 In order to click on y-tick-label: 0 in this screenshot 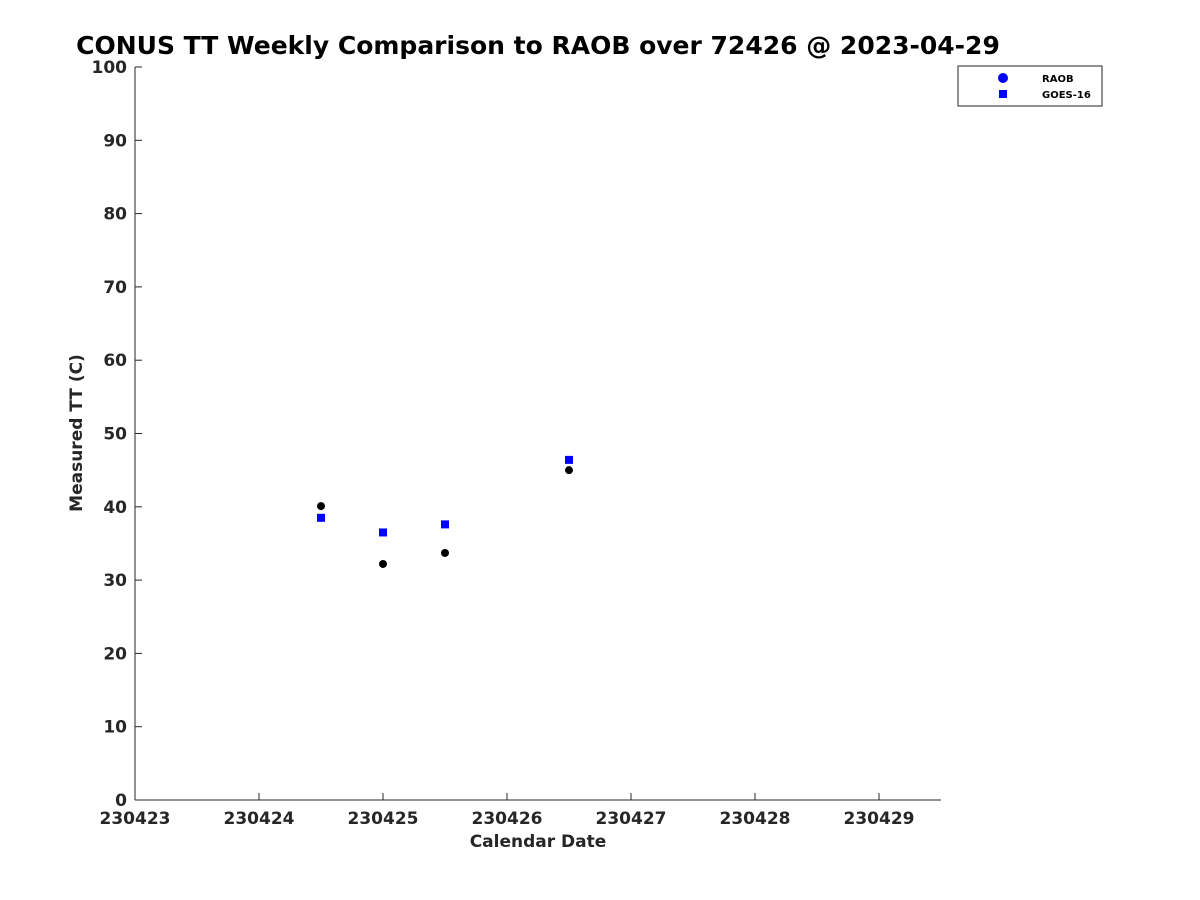, I will do `click(121, 801)`.